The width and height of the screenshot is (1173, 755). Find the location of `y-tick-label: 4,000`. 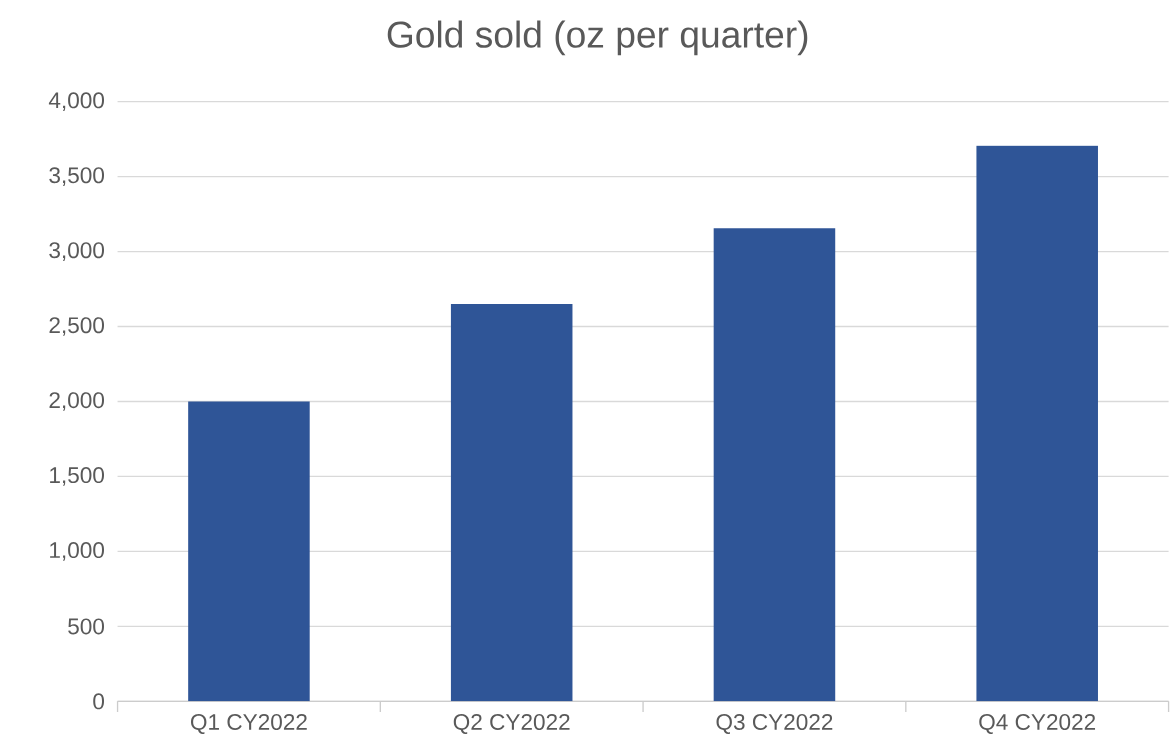

y-tick-label: 4,000 is located at coordinates (76, 101).